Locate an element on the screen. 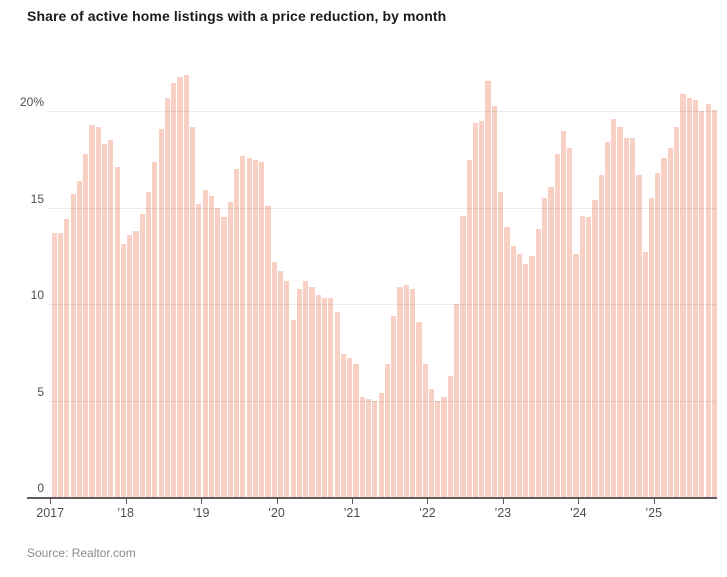 The image size is (727, 577). y-axis-label: 20% is located at coordinates (31, 102).